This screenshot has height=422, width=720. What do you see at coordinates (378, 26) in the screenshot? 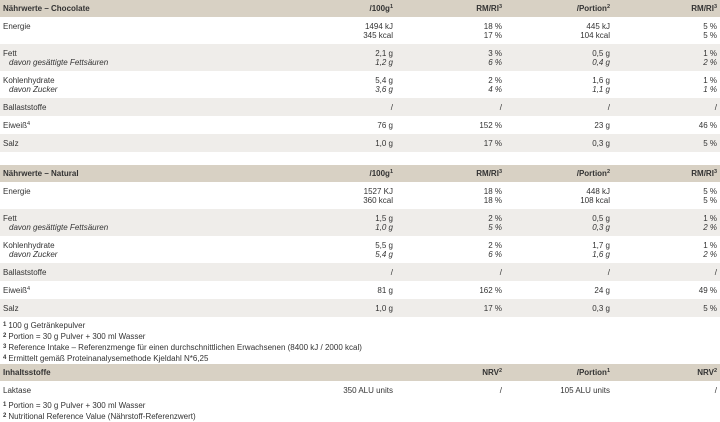
I see `value-cell: 1494 kJ` at bounding box center [378, 26].